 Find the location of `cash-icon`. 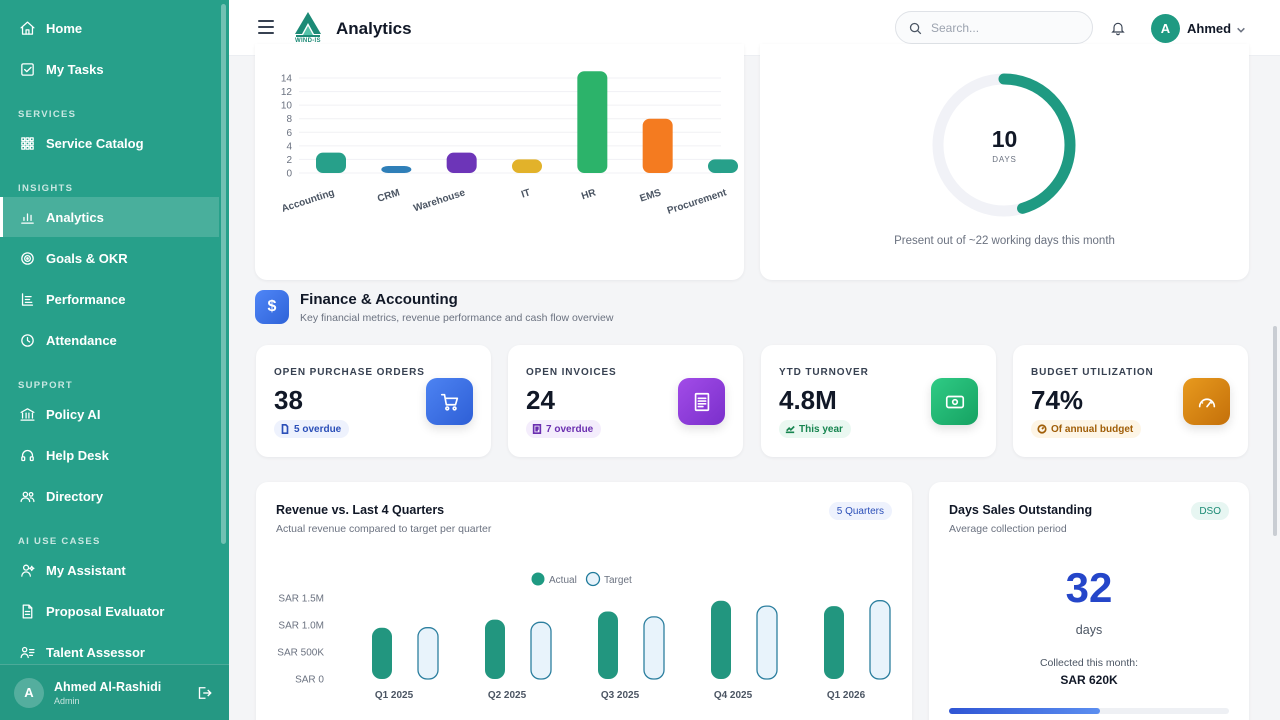

cash-icon is located at coordinates (954, 401).